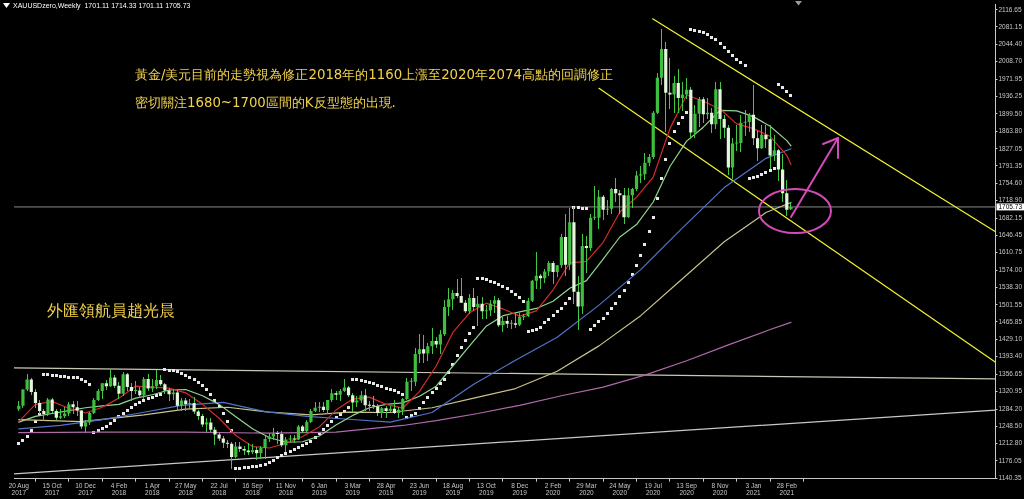  What do you see at coordinates (265, 103) in the screenshot?
I see `annotation: 密切關注1680~1700區間的K反型態的出現.` at bounding box center [265, 103].